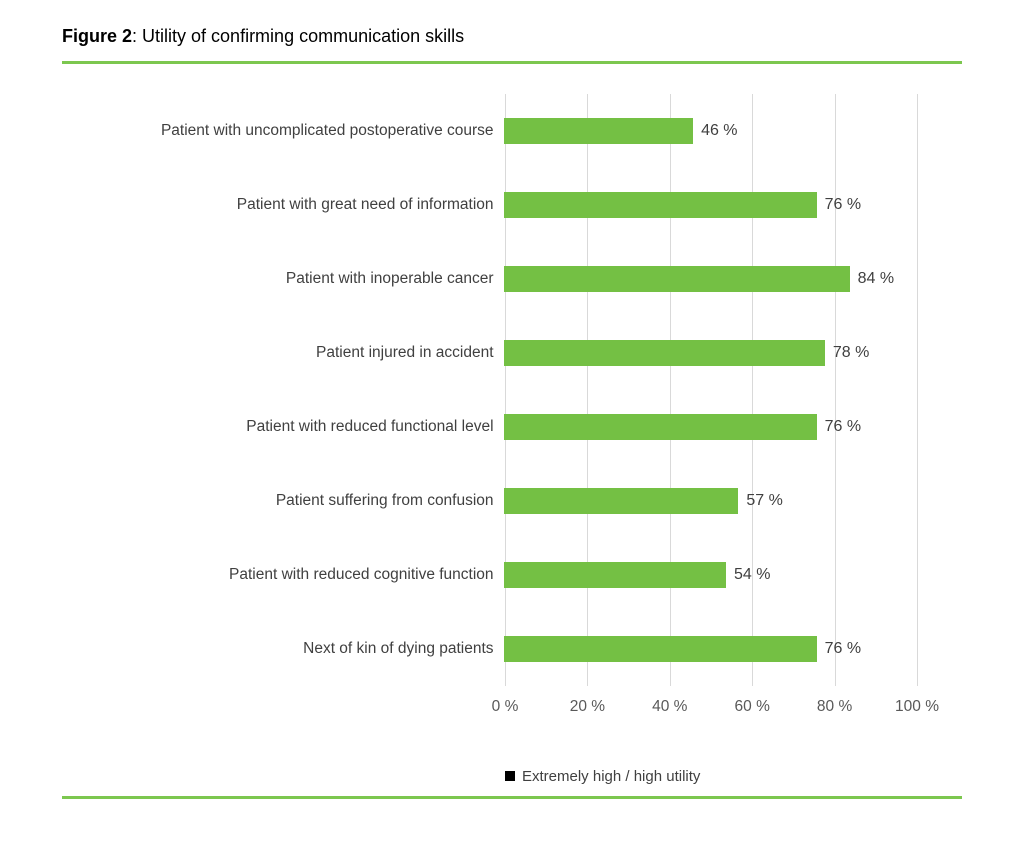 This screenshot has width=1024, height=850. What do you see at coordinates (384, 500) in the screenshot?
I see `category-label: Patient suffering from confusion` at bounding box center [384, 500].